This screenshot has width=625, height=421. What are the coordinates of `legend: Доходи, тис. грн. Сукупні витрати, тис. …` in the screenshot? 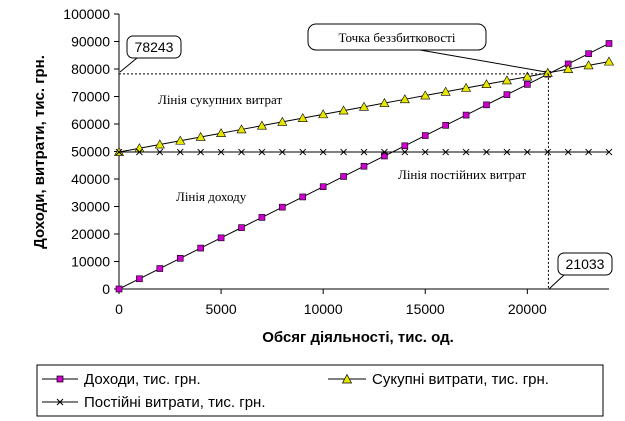 It's located at (320, 390).